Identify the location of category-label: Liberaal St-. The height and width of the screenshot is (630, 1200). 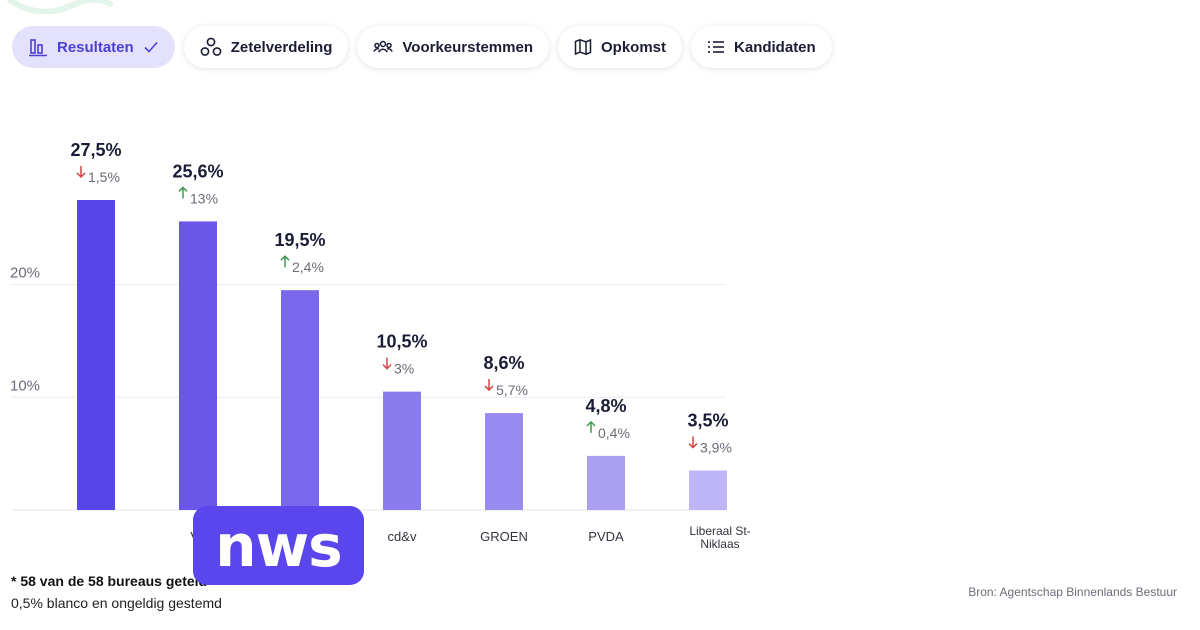
(719, 531).